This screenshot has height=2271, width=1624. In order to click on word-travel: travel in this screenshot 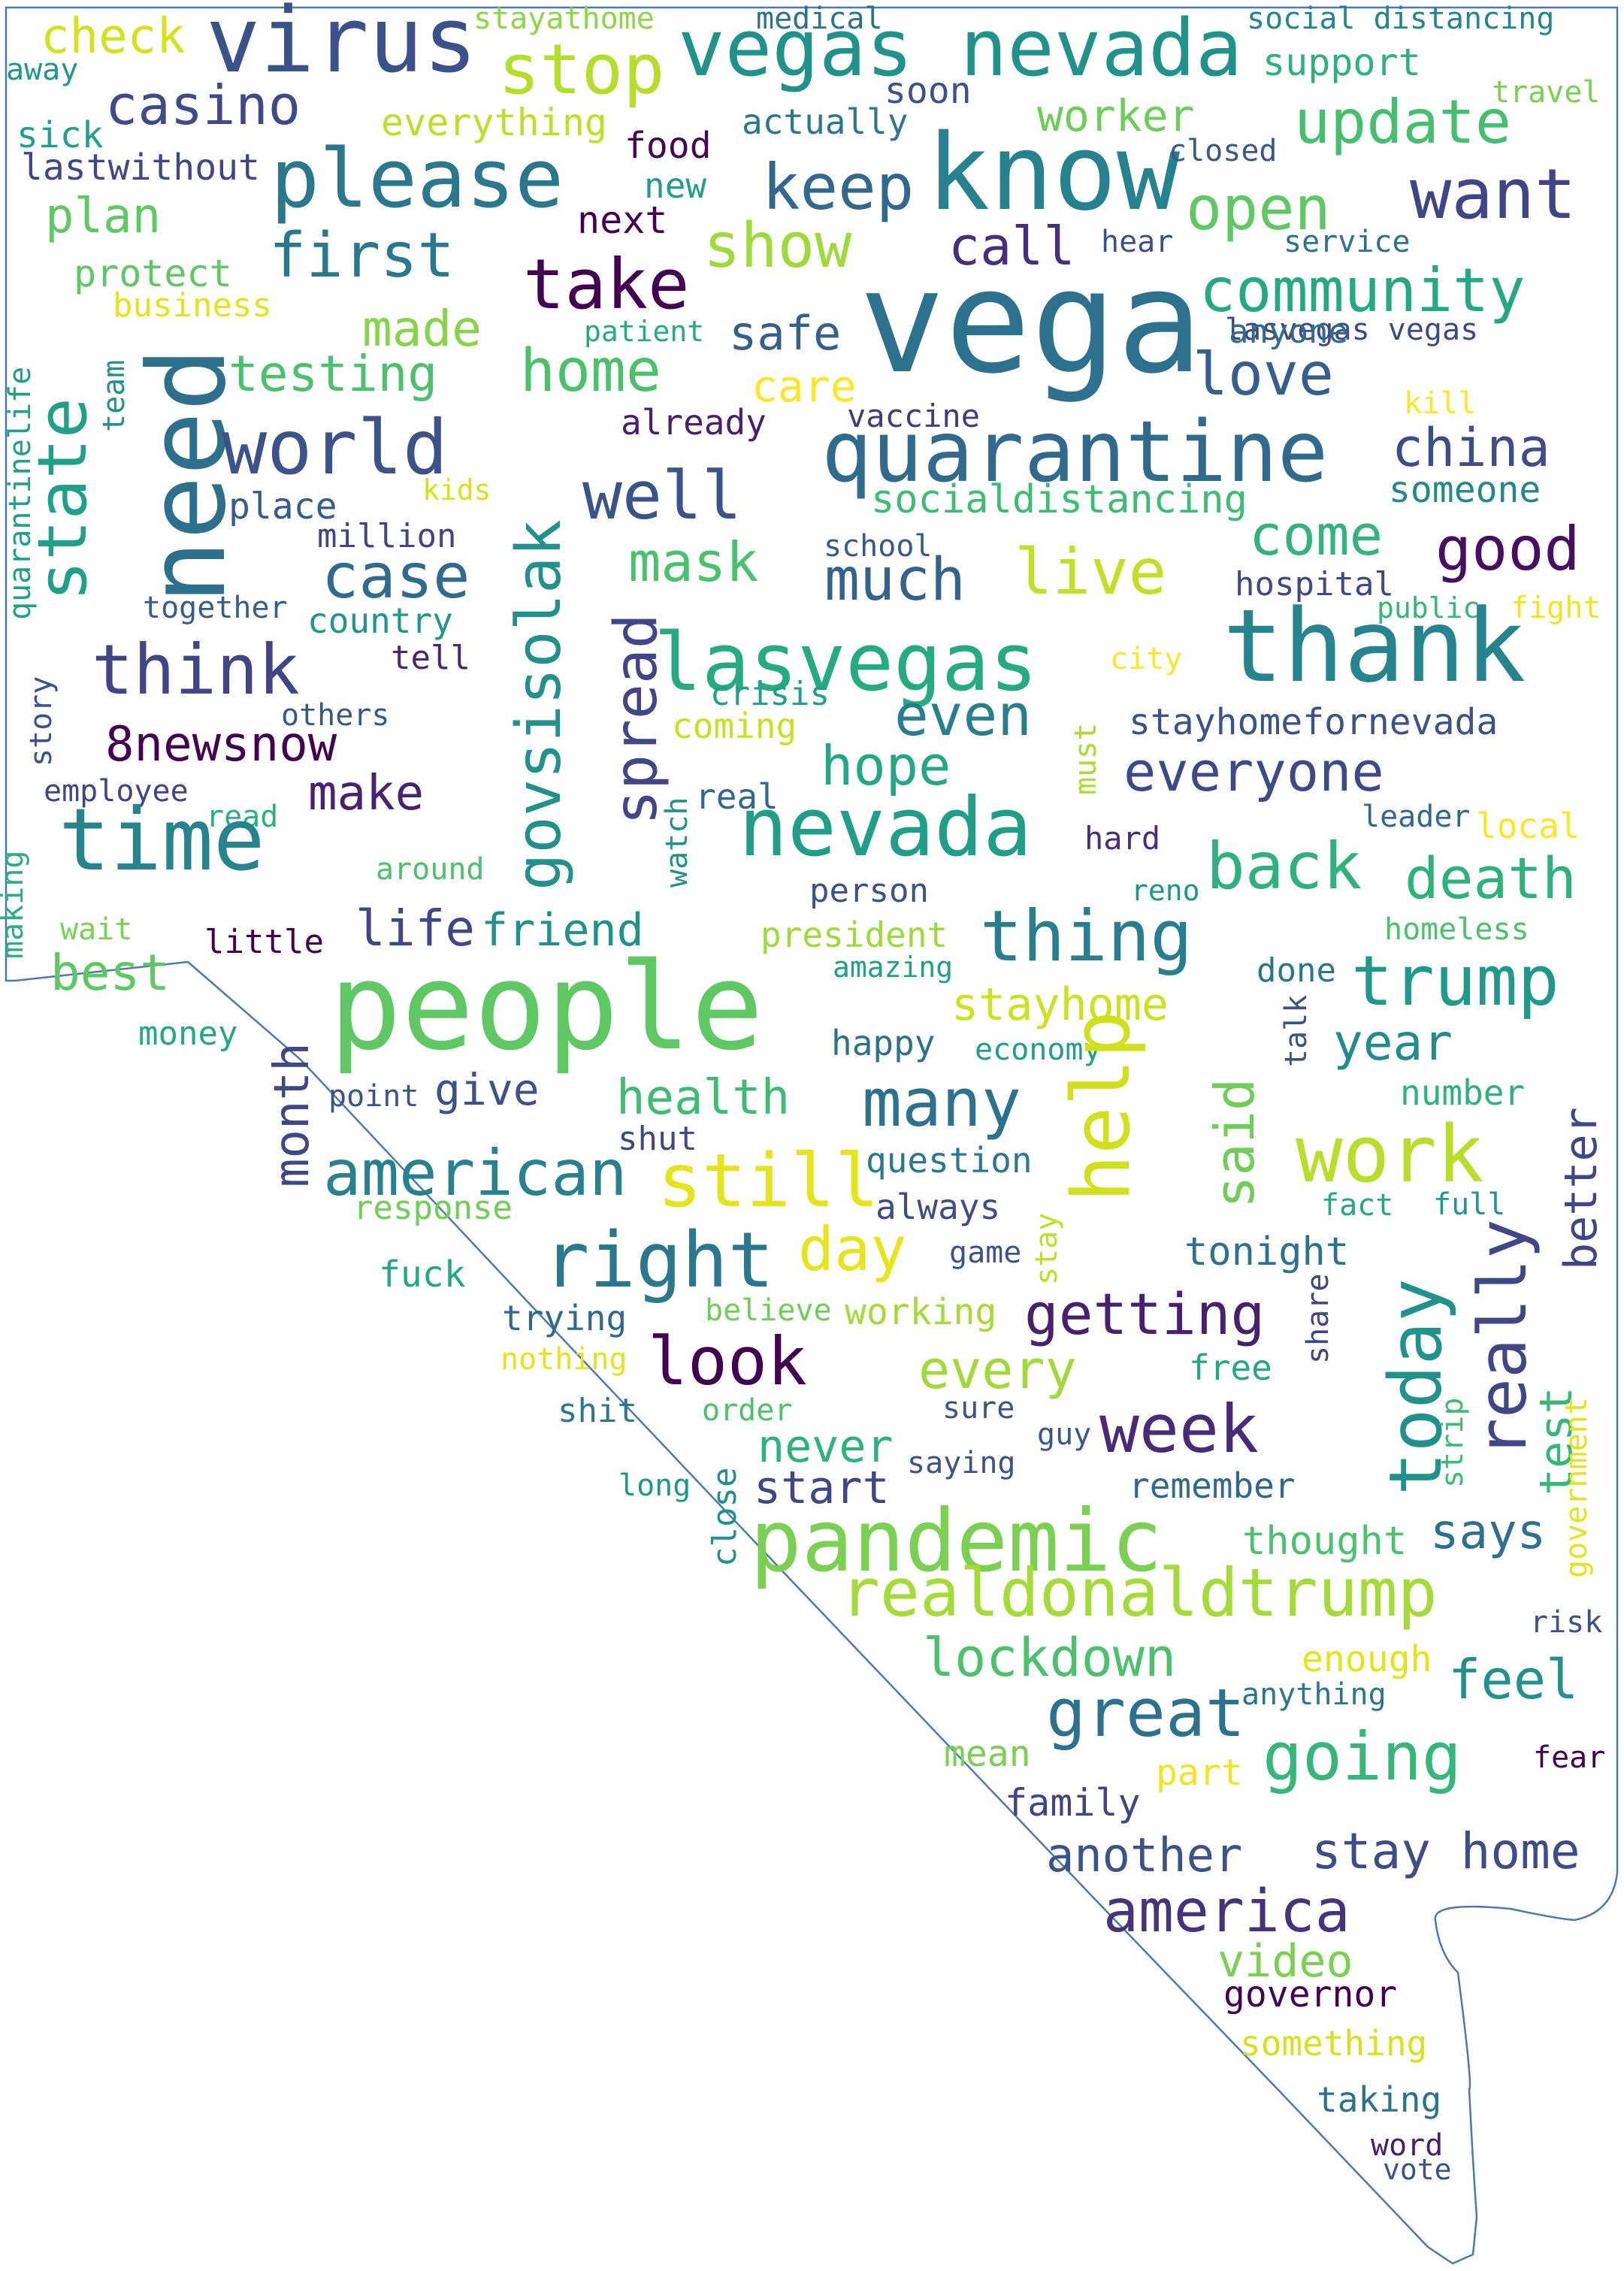, I will do `click(1546, 92)`.